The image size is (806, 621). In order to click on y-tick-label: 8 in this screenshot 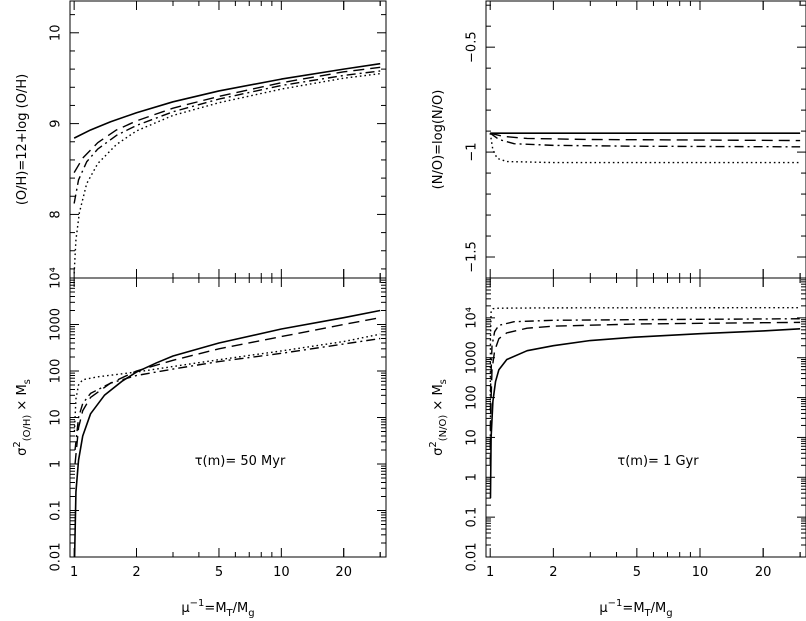, I will do `click(56, 214)`.